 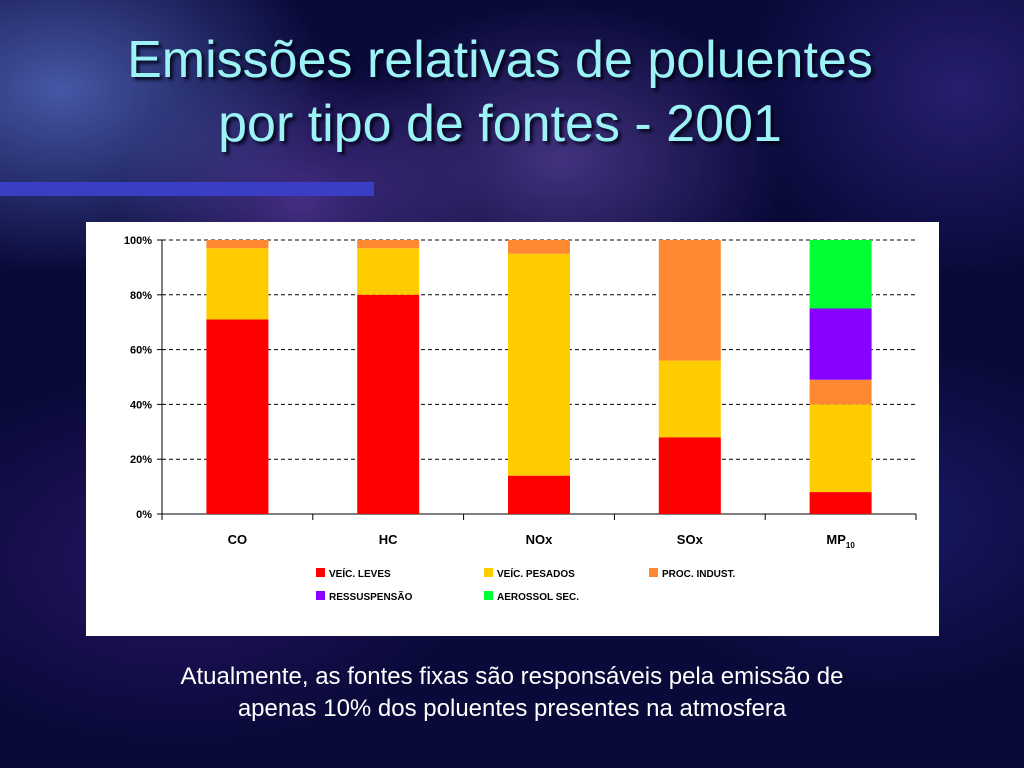 I want to click on legend-label: RESSUSPENSÃO, so click(x=371, y=596).